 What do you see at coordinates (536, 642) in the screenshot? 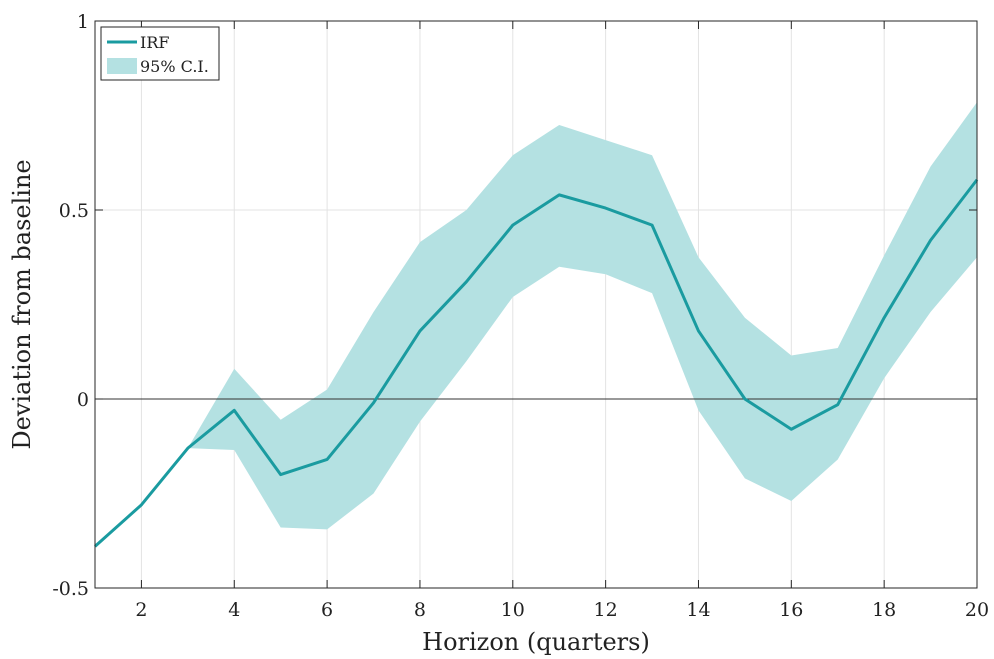
I see `x-axis-label: Horizon (quarters)` at bounding box center [536, 642].